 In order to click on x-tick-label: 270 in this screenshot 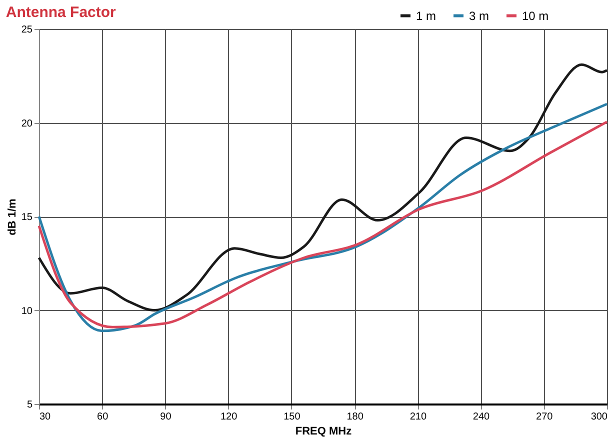, I will do `click(545, 417)`.